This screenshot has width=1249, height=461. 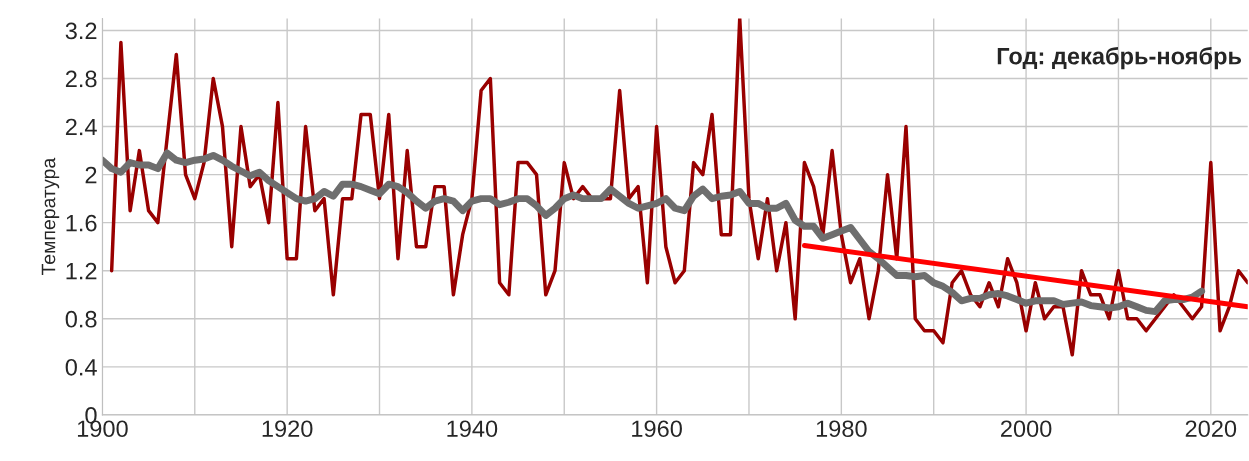 What do you see at coordinates (81, 367) in the screenshot?
I see `y-tick-label: 0.4` at bounding box center [81, 367].